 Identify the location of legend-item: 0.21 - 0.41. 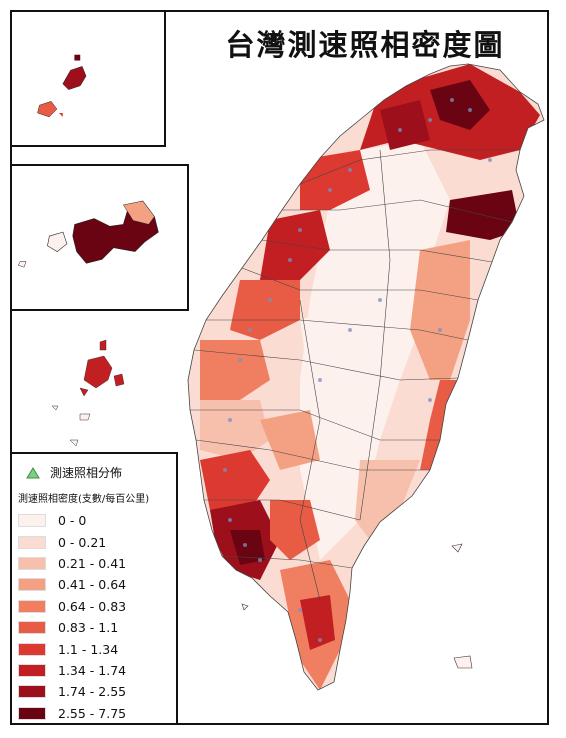
(72, 563).